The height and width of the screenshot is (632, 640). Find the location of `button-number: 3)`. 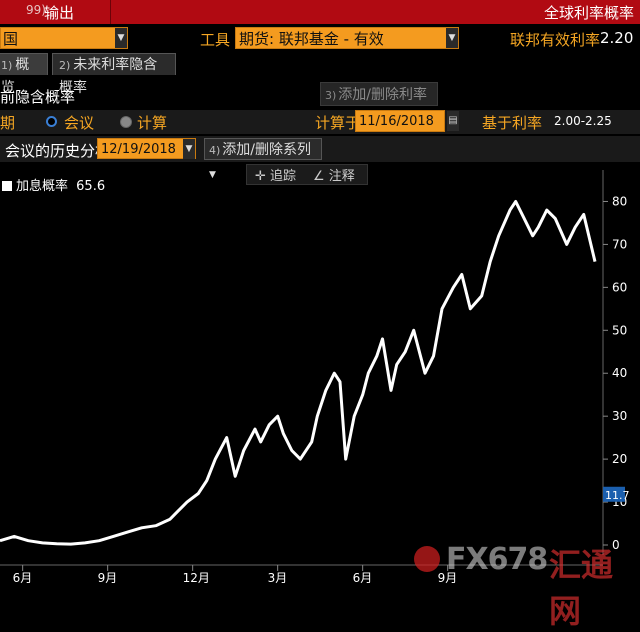

button-number: 3) is located at coordinates (331, 95).